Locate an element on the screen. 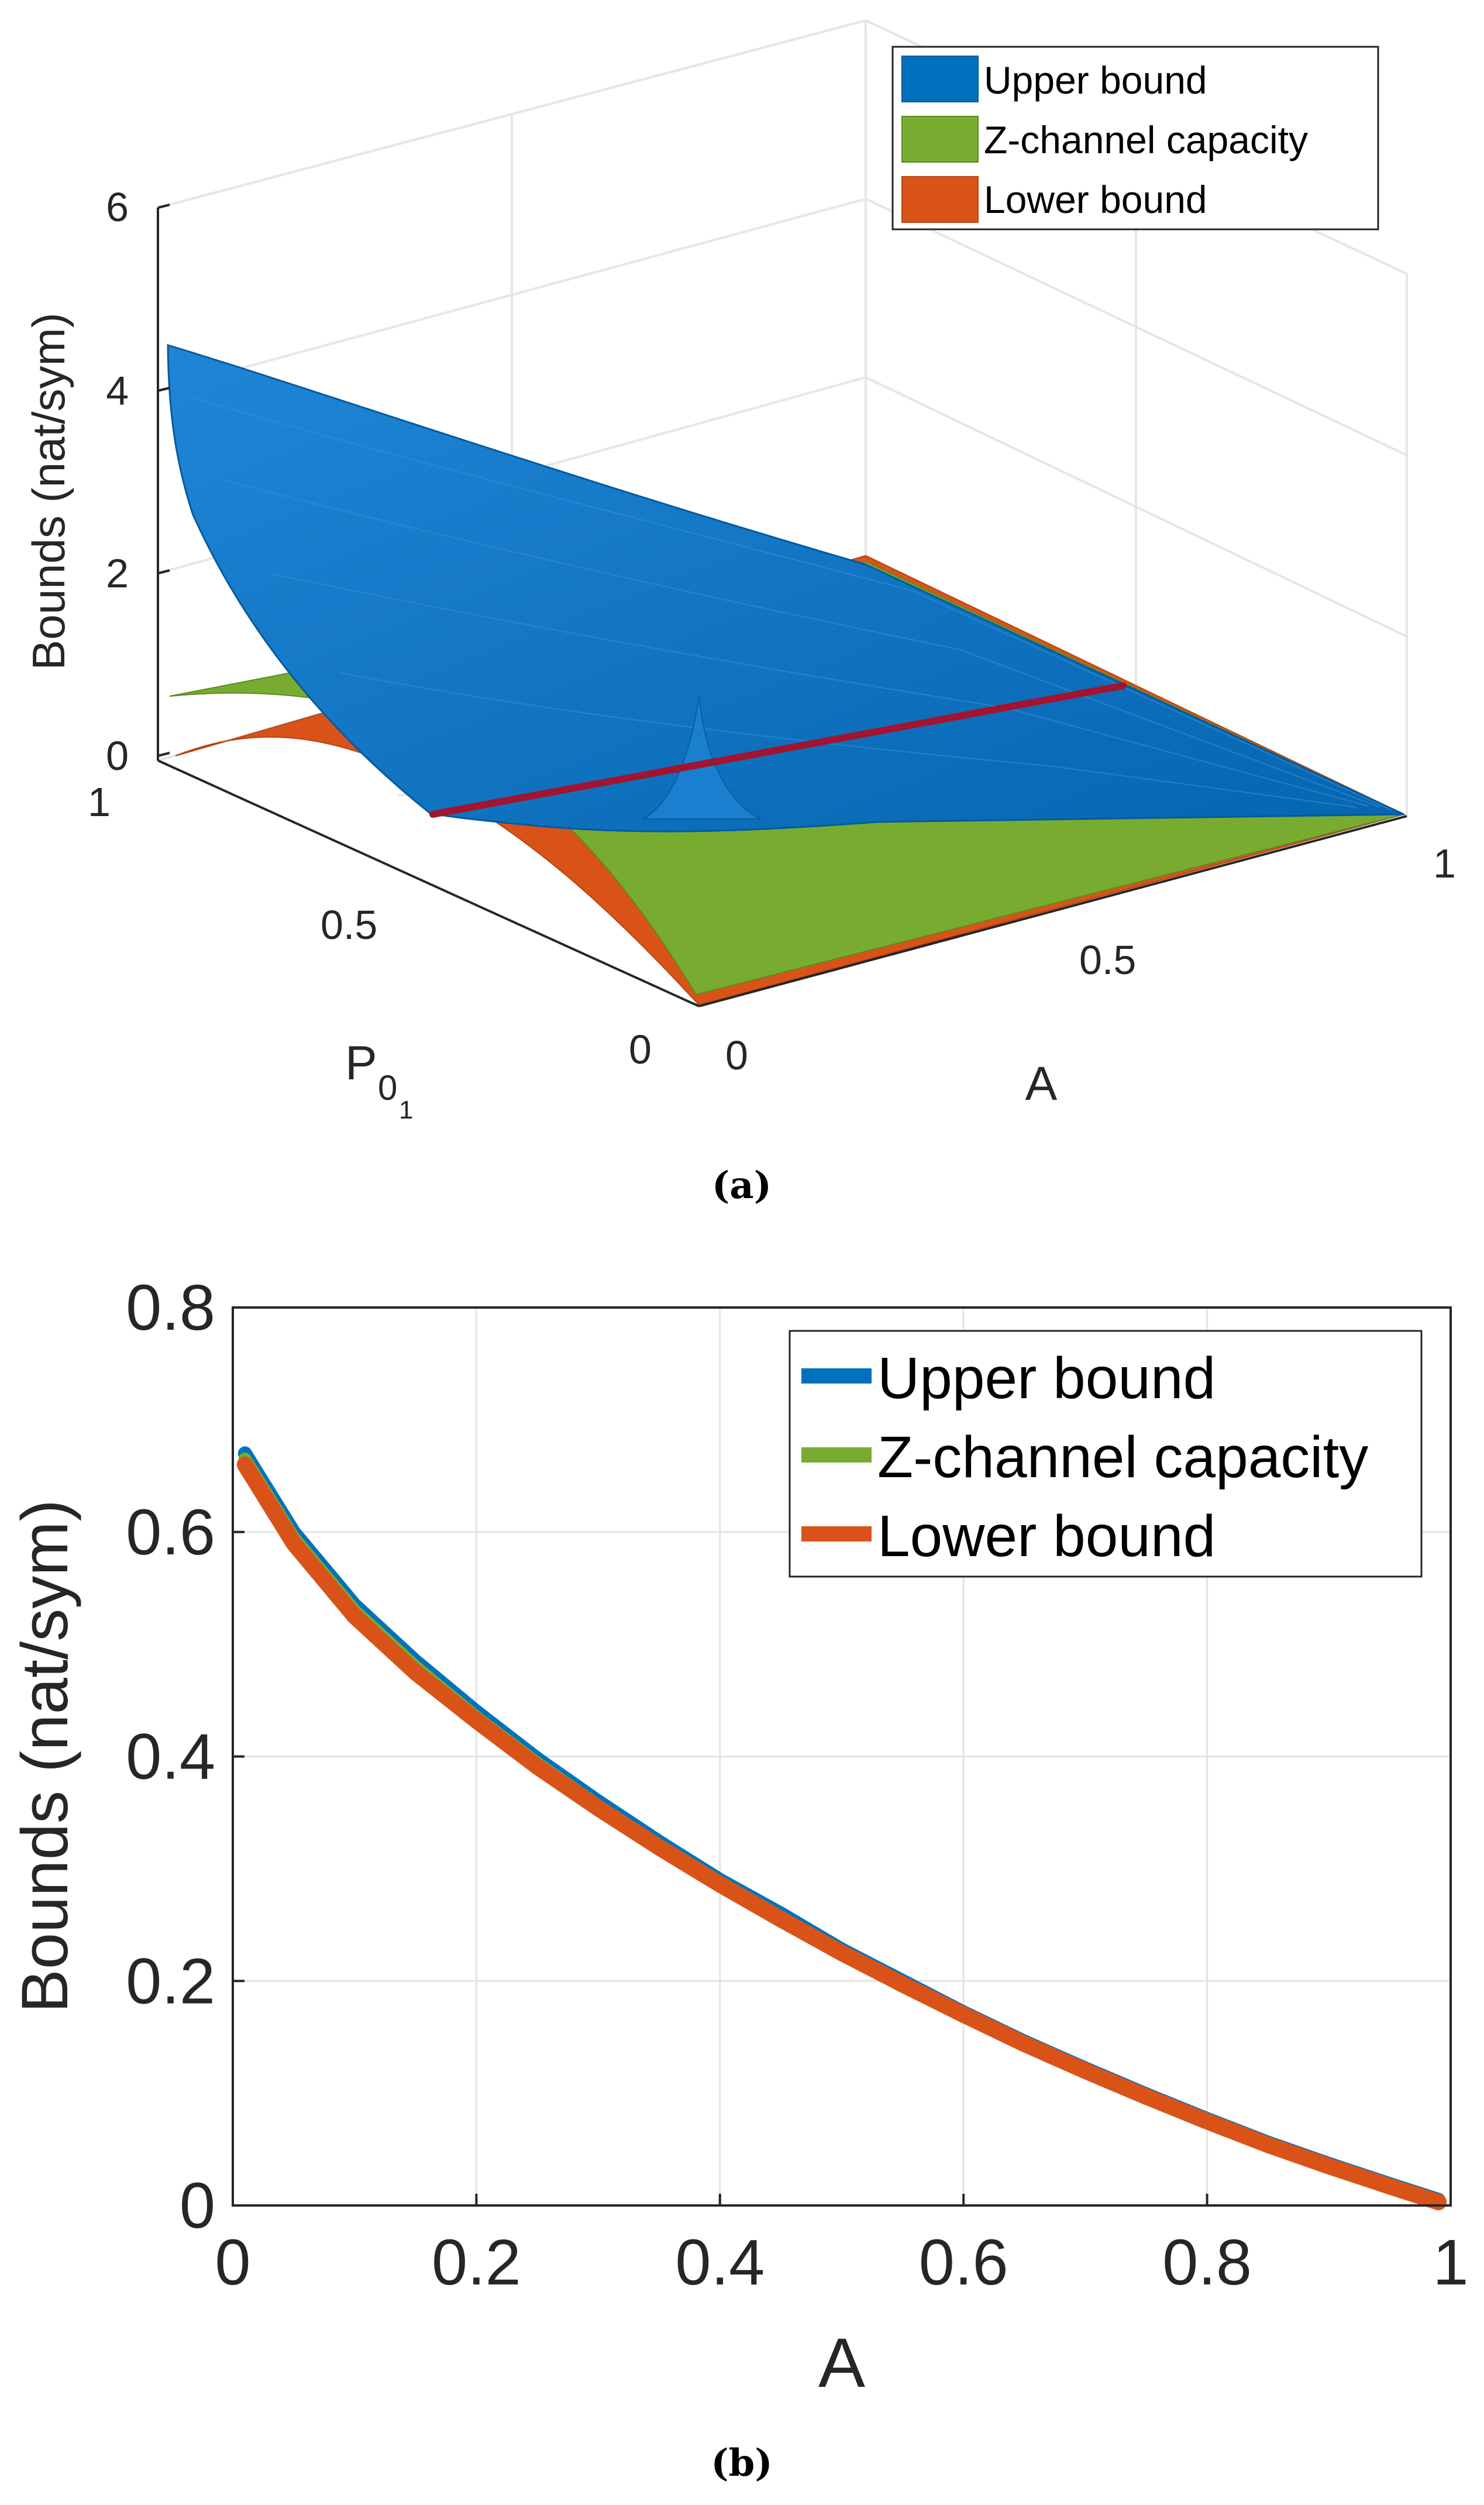  legend-a-swatch-zchannel is located at coordinates (940, 140).